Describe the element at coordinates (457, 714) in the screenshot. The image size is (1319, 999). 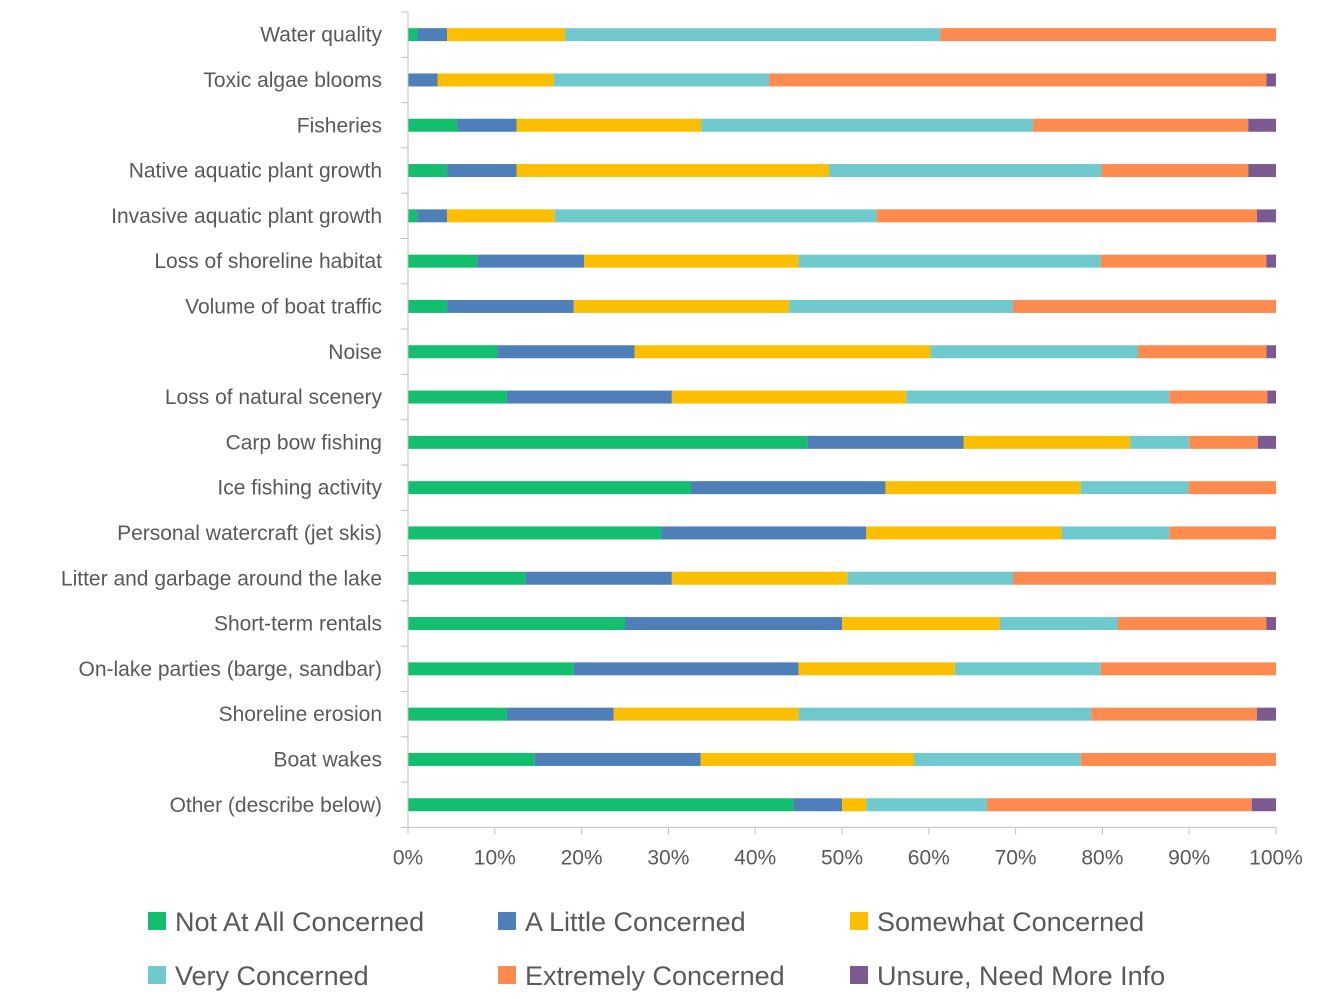
I see `bar-segment-shoreline-erosion-not-at-all-concerned` at that location.